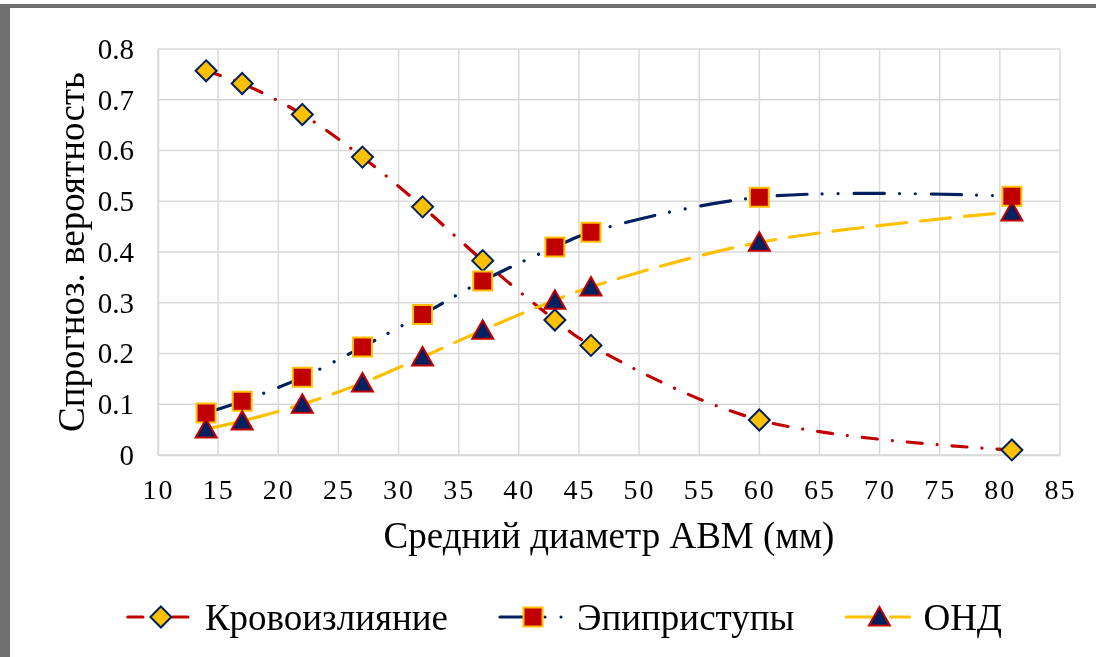 This screenshot has width=1096, height=657. Describe the element at coordinates (115, 353) in the screenshot. I see `y-tick-label: 0.2` at that location.